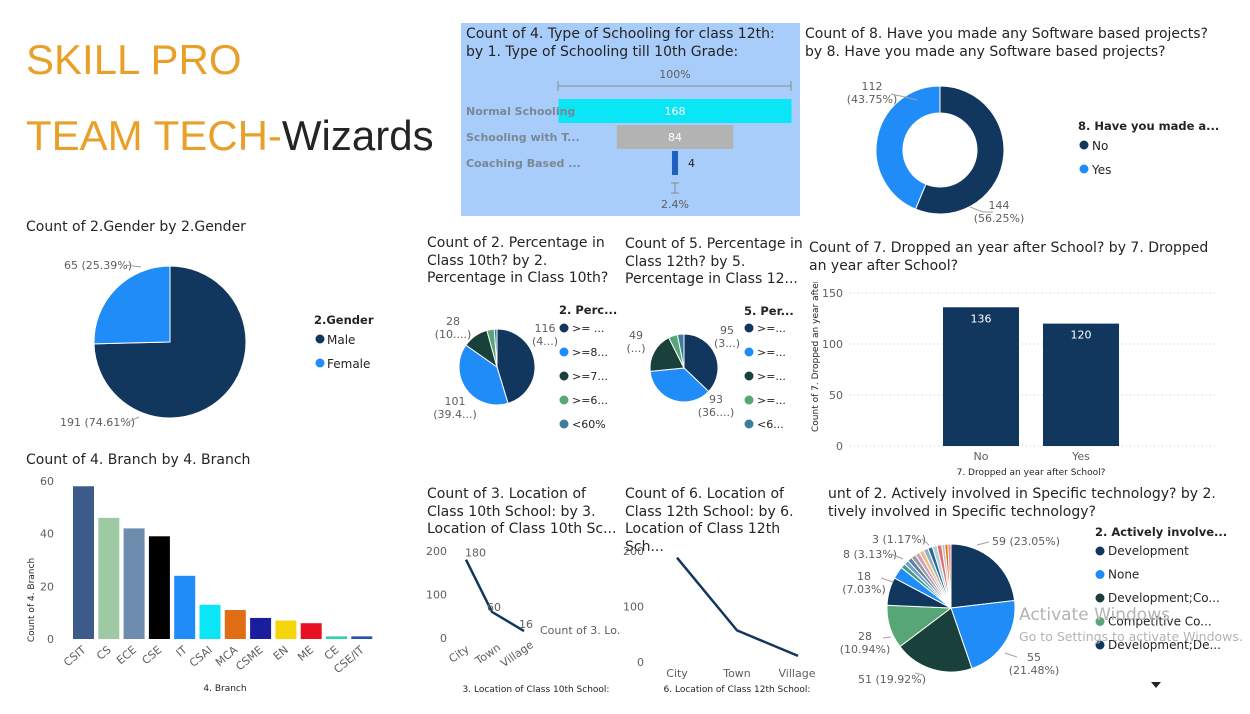 This screenshot has width=1250, height=714. Describe the element at coordinates (864, 576) in the screenshot. I see `tech-label-4-0: 18` at that location.